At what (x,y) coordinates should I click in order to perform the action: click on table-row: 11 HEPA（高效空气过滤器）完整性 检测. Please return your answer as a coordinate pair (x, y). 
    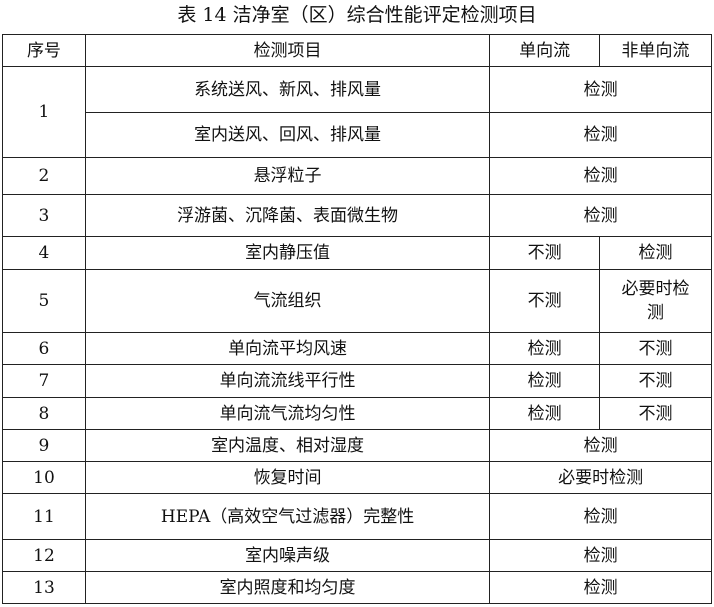
    Looking at the image, I should click on (357, 516).